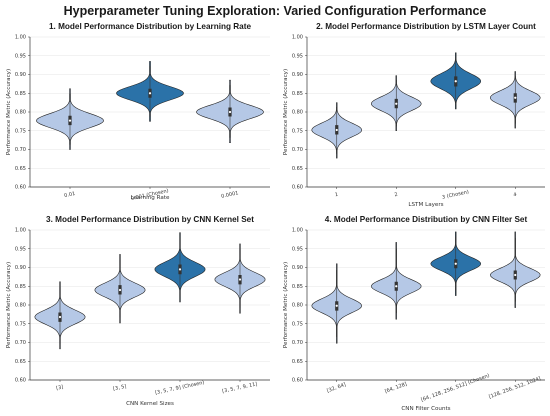 The image size is (550, 416). I want to click on x-tick-label: [3, 5, 7, 9] (Chosen), so click(180, 388).